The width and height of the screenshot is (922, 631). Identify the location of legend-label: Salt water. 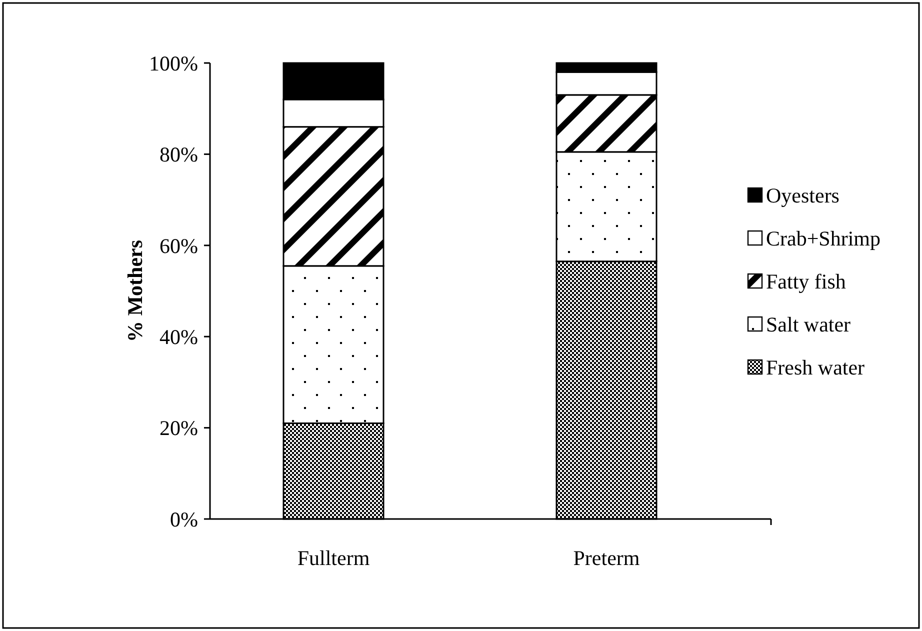
(808, 324).